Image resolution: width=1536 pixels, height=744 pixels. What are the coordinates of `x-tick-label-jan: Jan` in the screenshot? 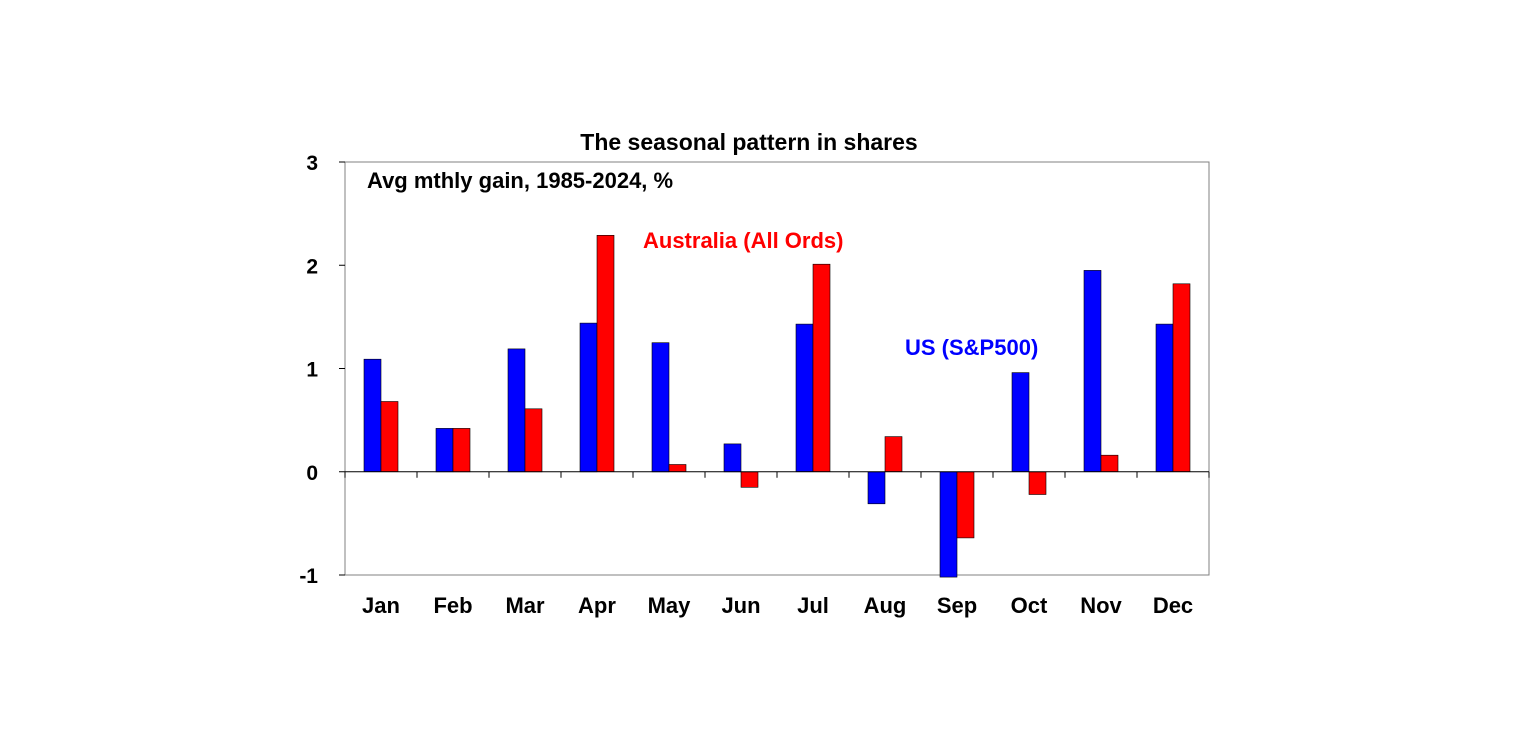 It's located at (381, 605).